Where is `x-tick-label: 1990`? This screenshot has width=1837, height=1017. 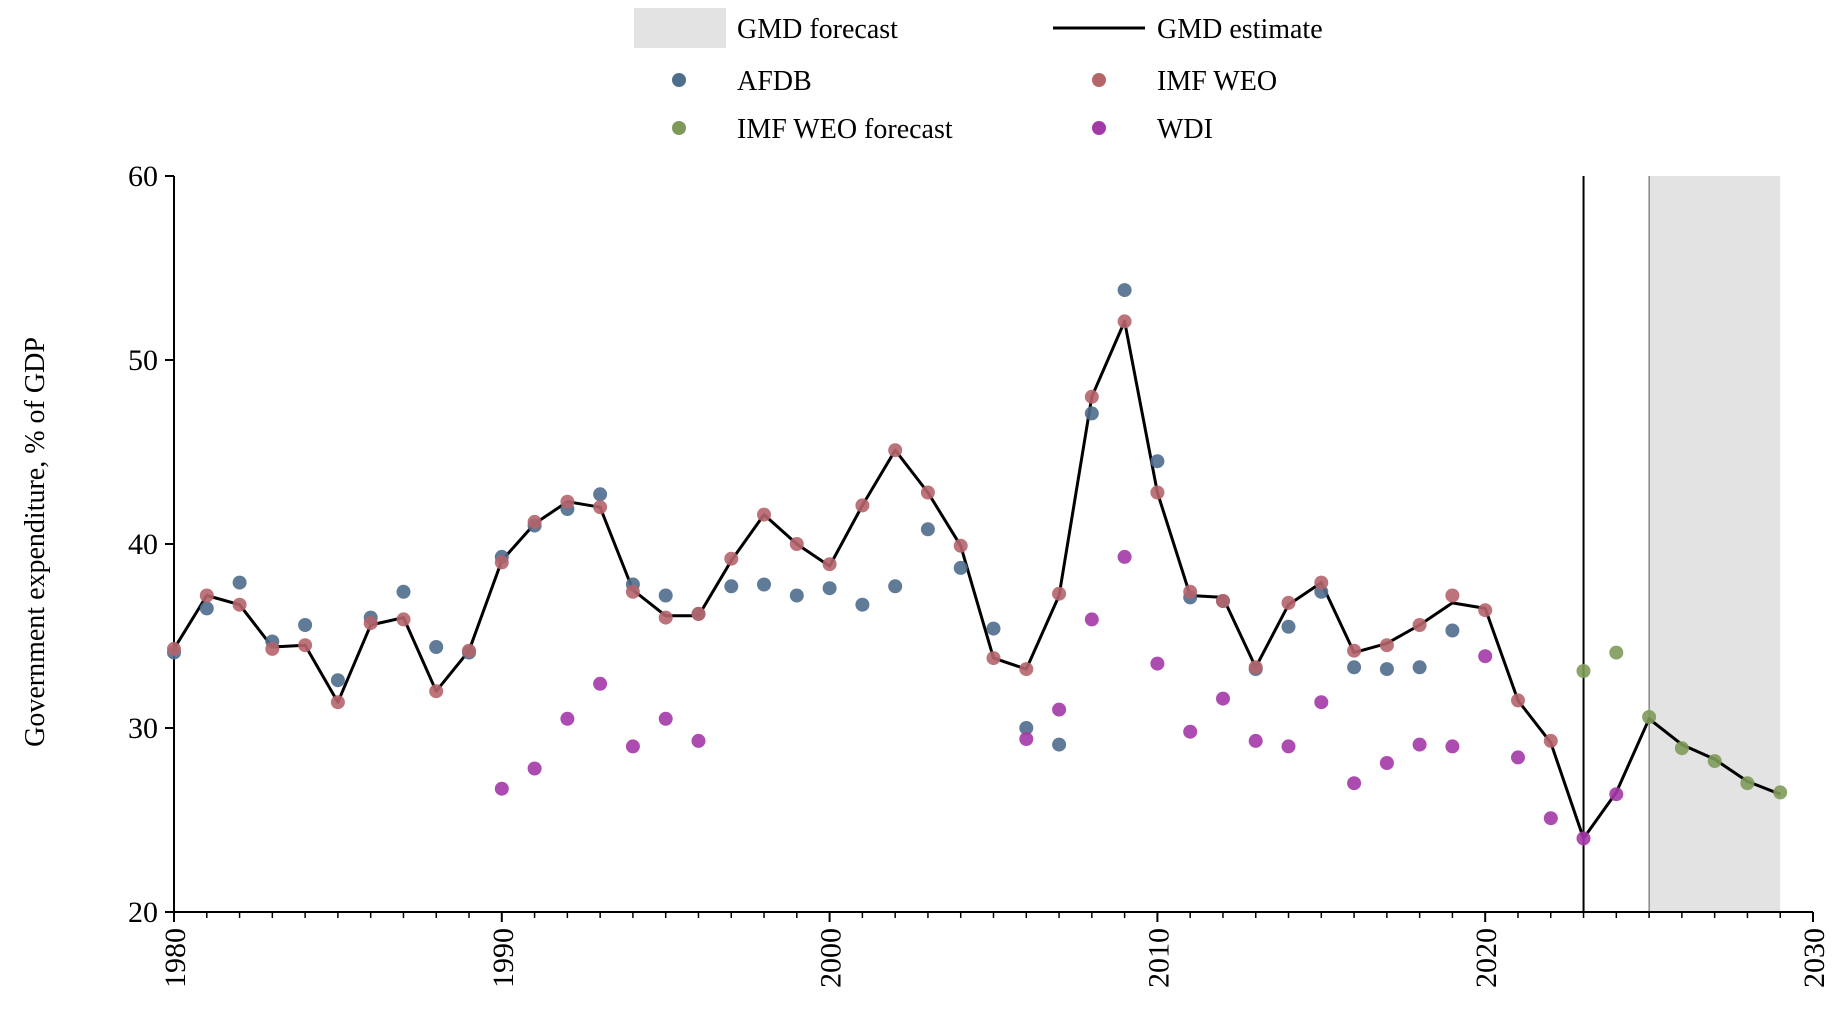
x-tick-label: 1990 is located at coordinates (503, 958).